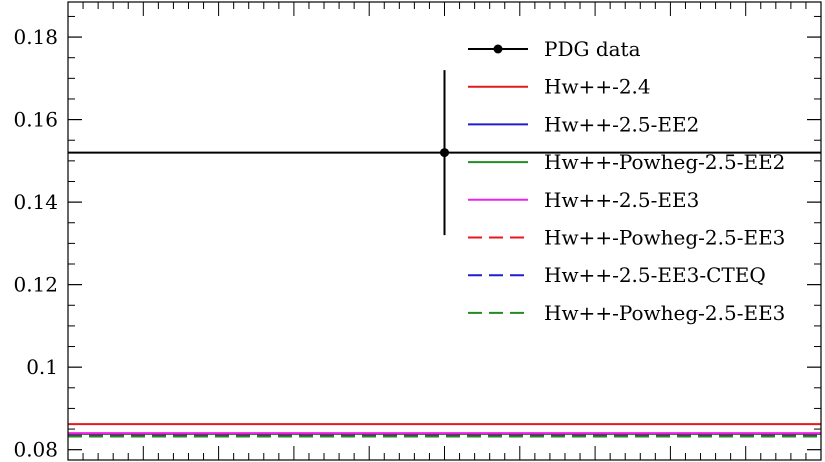 The height and width of the screenshot is (462, 825). Describe the element at coordinates (597, 87) in the screenshot. I see `legend-label-1: Hw++-2.4` at that location.